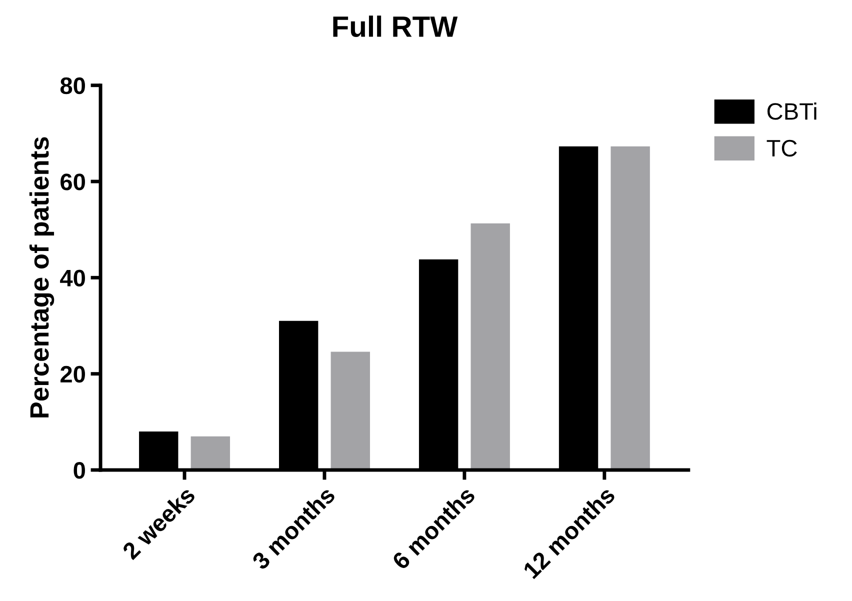 The height and width of the screenshot is (601, 852). I want to click on y-tick-label: 40, so click(72, 278).